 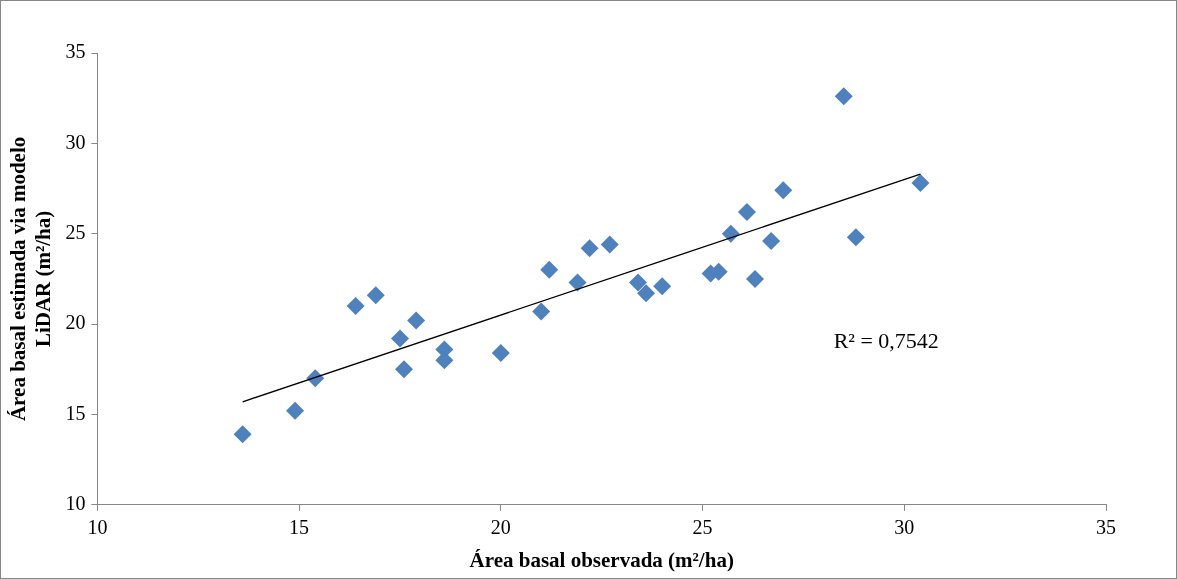 I want to click on y-tick-label: 30, so click(x=75, y=141).